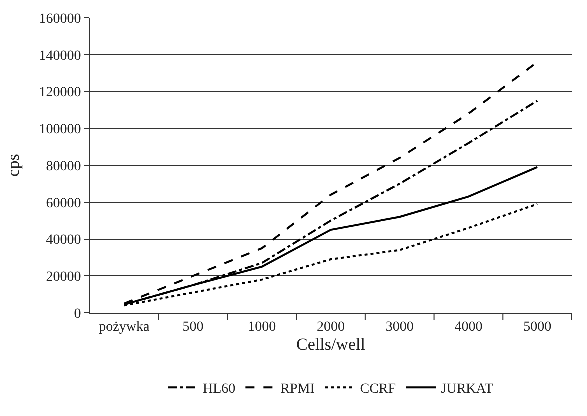 The image size is (587, 416). Describe the element at coordinates (60, 19) in the screenshot. I see `y-tick-label: 160000` at that location.